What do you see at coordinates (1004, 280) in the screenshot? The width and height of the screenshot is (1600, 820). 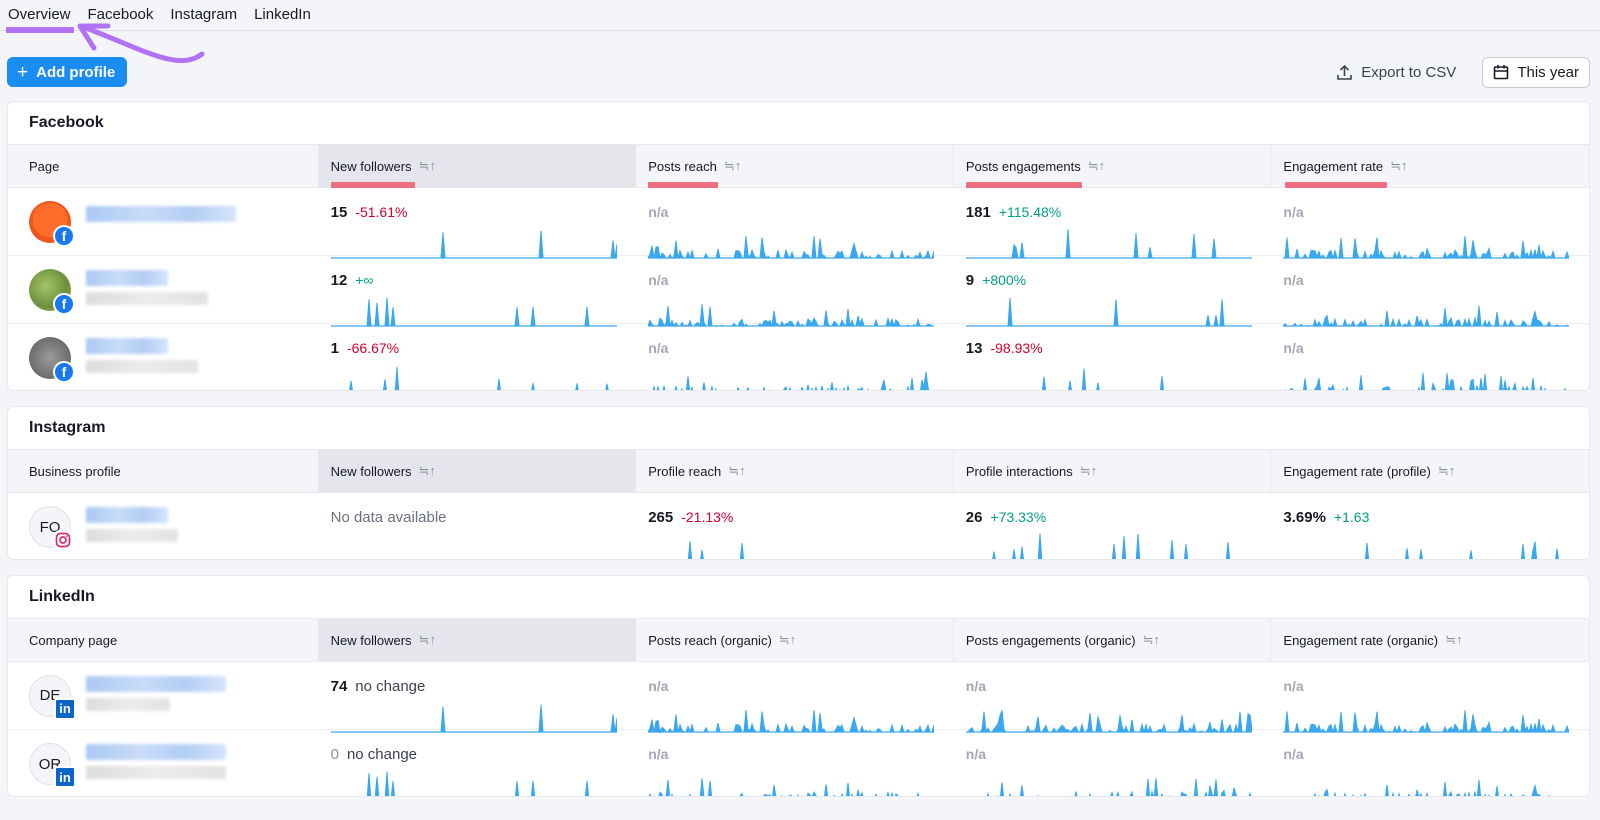 I see `metric-delta: +800%` at bounding box center [1004, 280].